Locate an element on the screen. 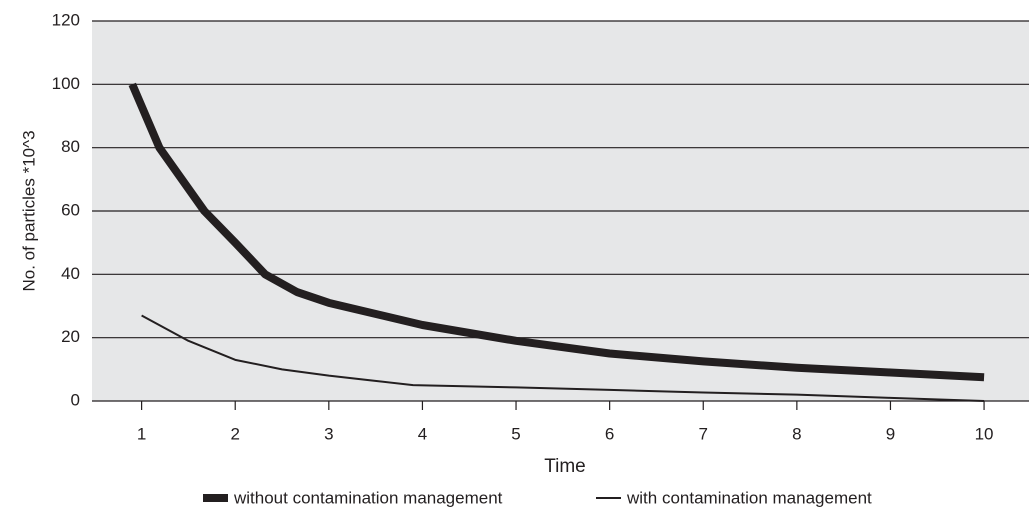 This screenshot has height=512, width=1029. y-tick-label: 0 is located at coordinates (75, 399).